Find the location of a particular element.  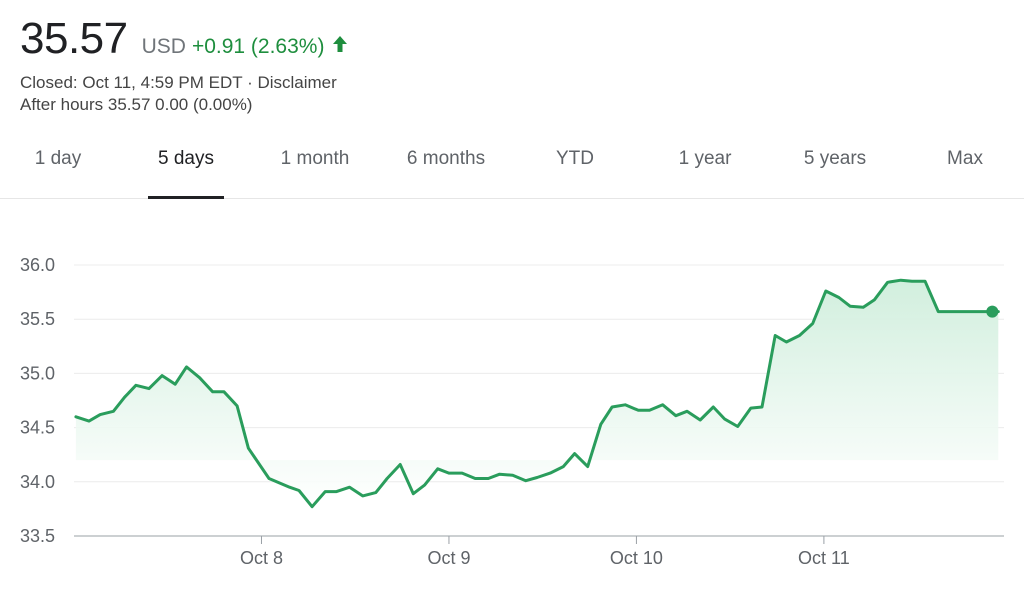

current-price-dot is located at coordinates (992, 311).